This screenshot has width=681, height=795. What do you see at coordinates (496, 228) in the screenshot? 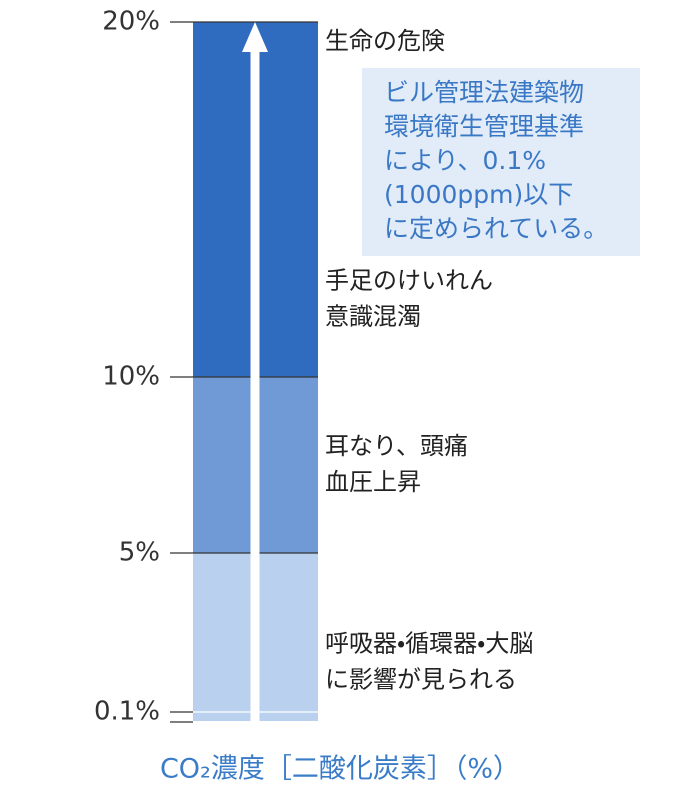
I see `note-line: に定められている。` at bounding box center [496, 228].